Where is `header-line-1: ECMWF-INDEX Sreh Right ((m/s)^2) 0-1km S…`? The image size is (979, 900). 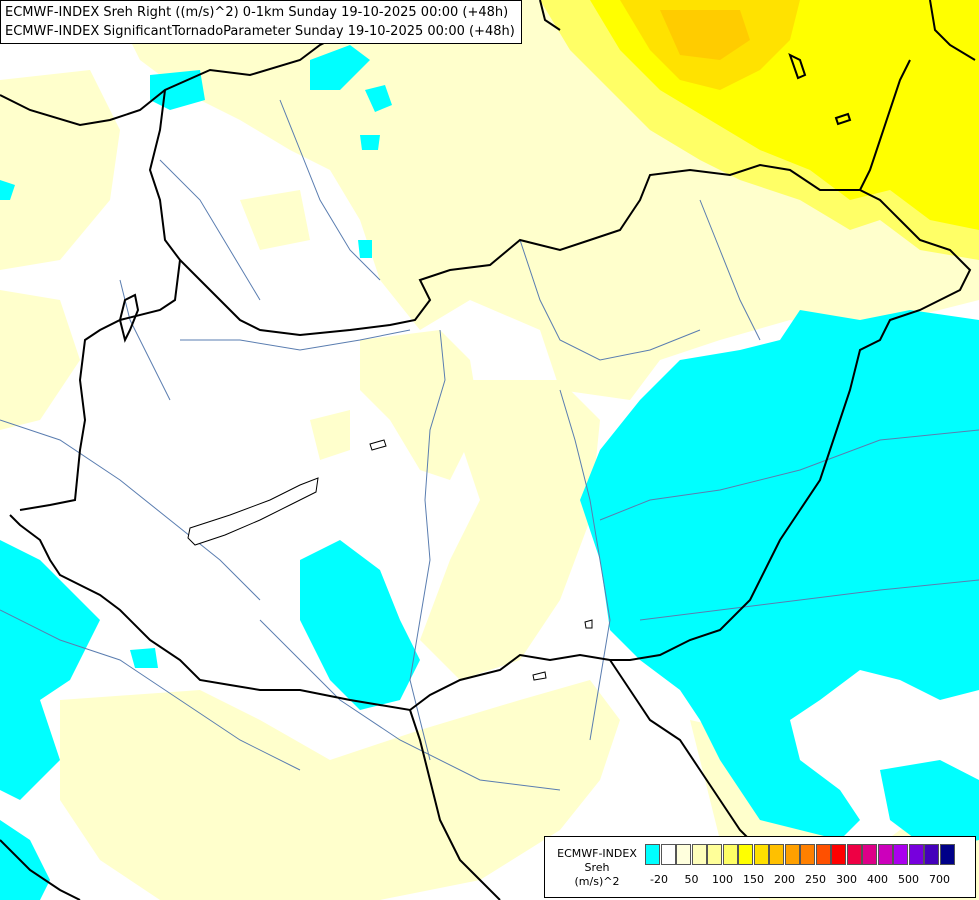 header-line-1: ECMWF-INDEX Sreh Right ((m/s)^2) 0-1km S… is located at coordinates (257, 12).